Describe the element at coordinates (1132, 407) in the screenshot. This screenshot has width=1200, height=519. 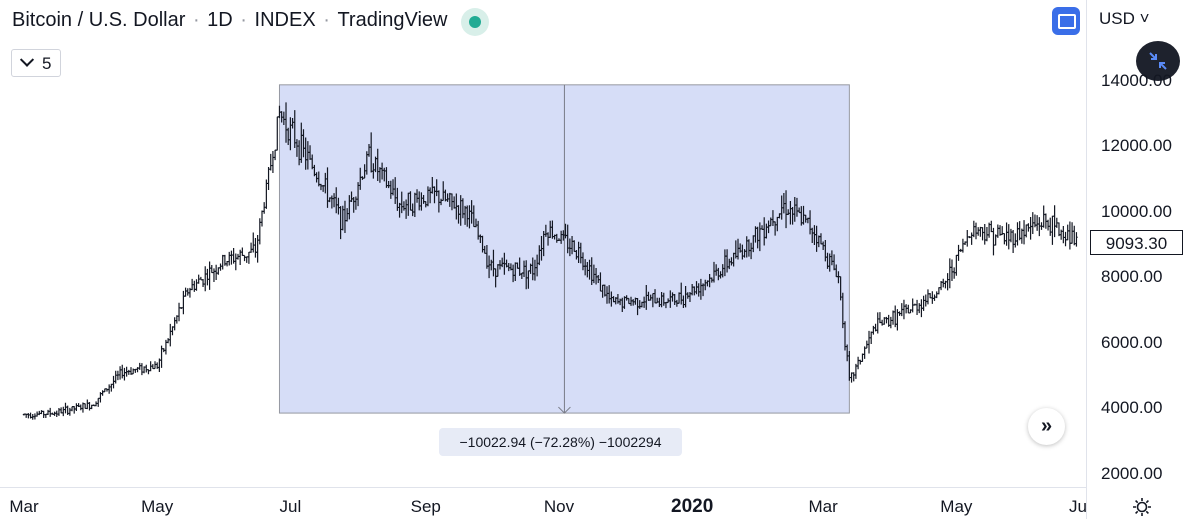
I see `price-tick: 4000.00` at that location.